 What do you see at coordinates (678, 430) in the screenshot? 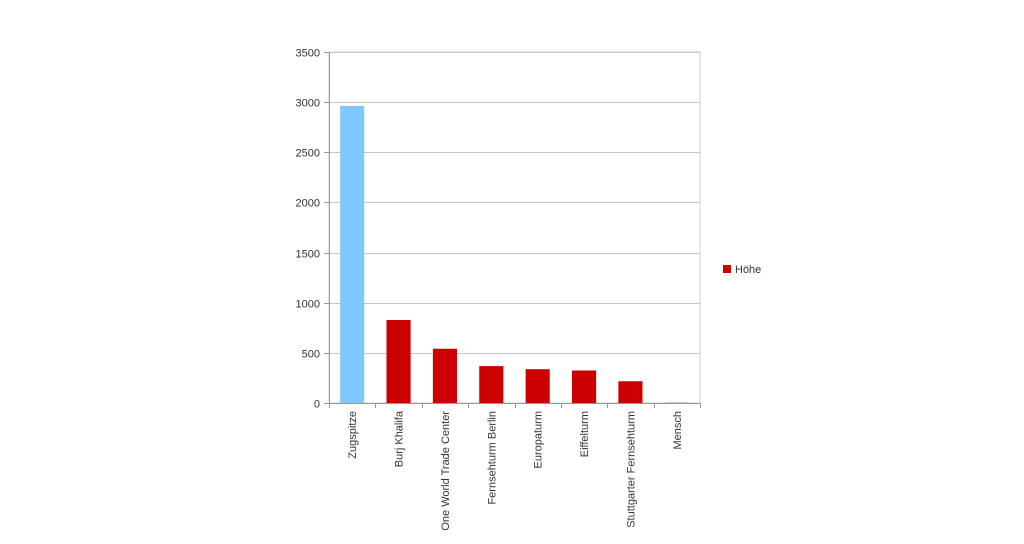
I see `x-tick-label: Mensch` at bounding box center [678, 430].